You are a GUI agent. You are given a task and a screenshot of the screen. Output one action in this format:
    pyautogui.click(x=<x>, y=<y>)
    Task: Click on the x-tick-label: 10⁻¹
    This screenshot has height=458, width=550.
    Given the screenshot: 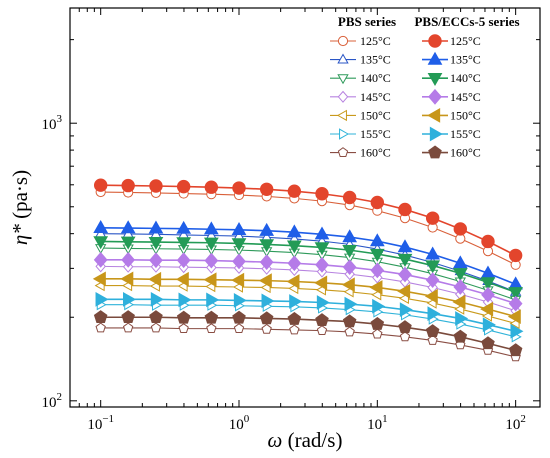 What is the action you would take?
    pyautogui.click(x=100, y=423)
    